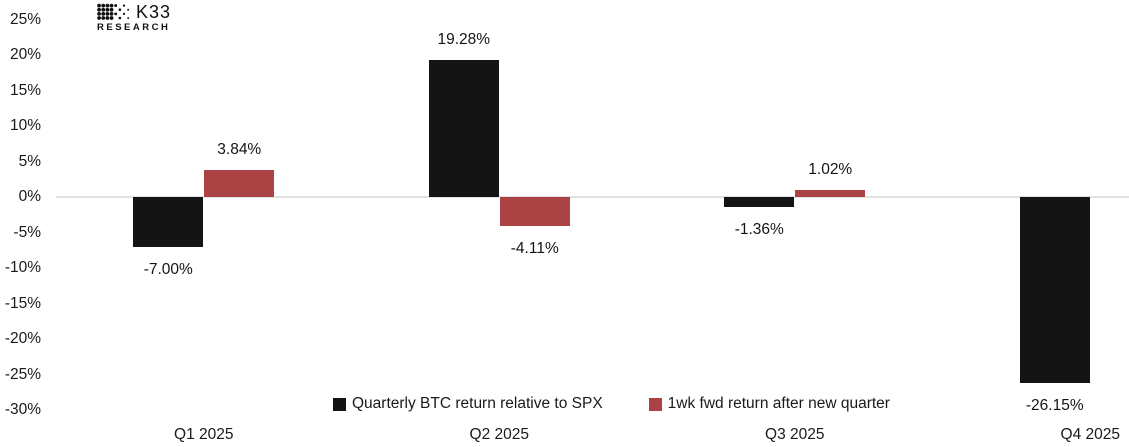 This screenshot has width=1129, height=447. Describe the element at coordinates (759, 229) in the screenshot. I see `bar-value-label: -1.36%` at that location.